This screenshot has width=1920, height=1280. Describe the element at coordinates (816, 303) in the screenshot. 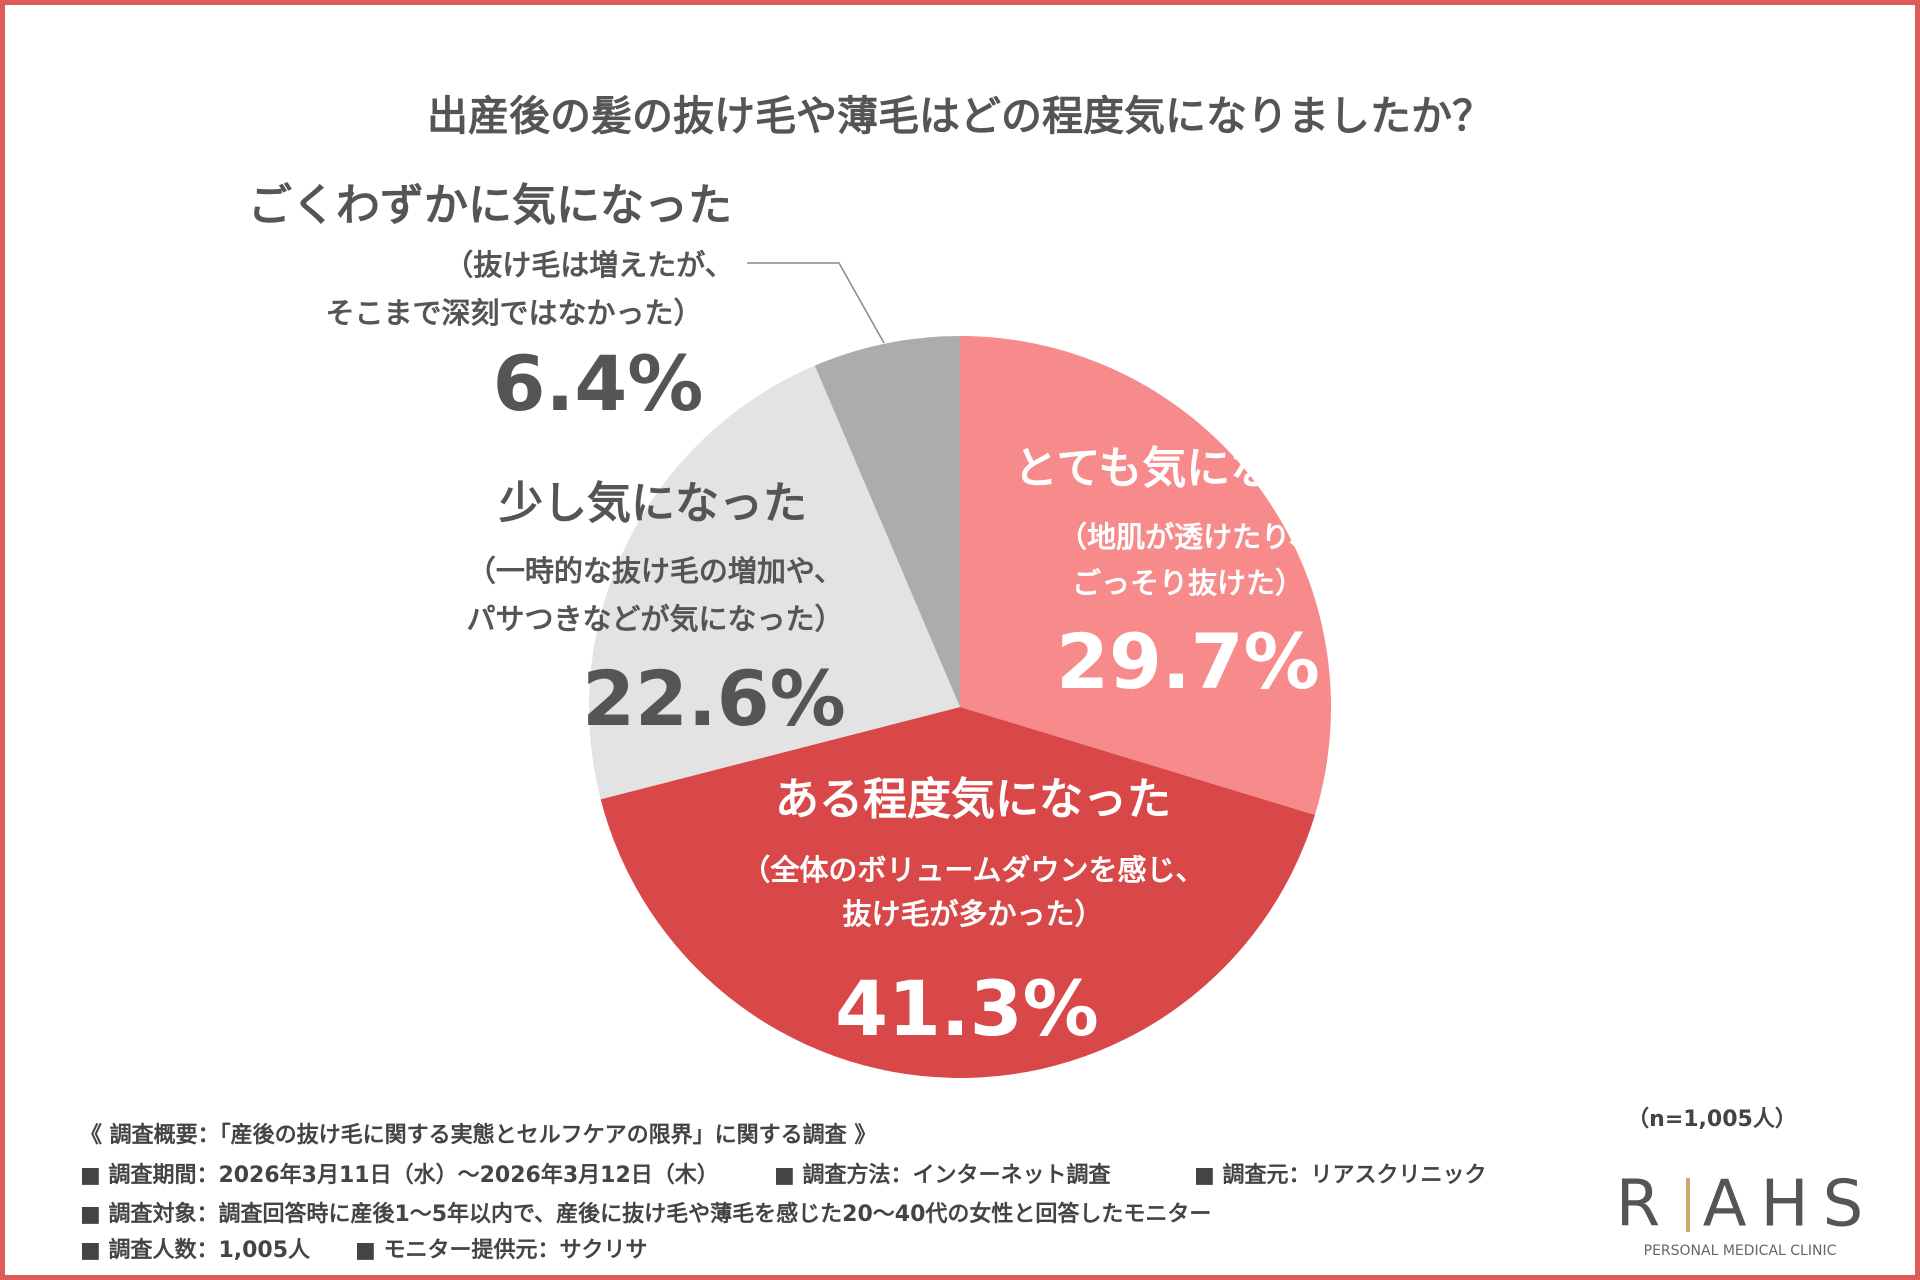

I see `leader-line` at that location.